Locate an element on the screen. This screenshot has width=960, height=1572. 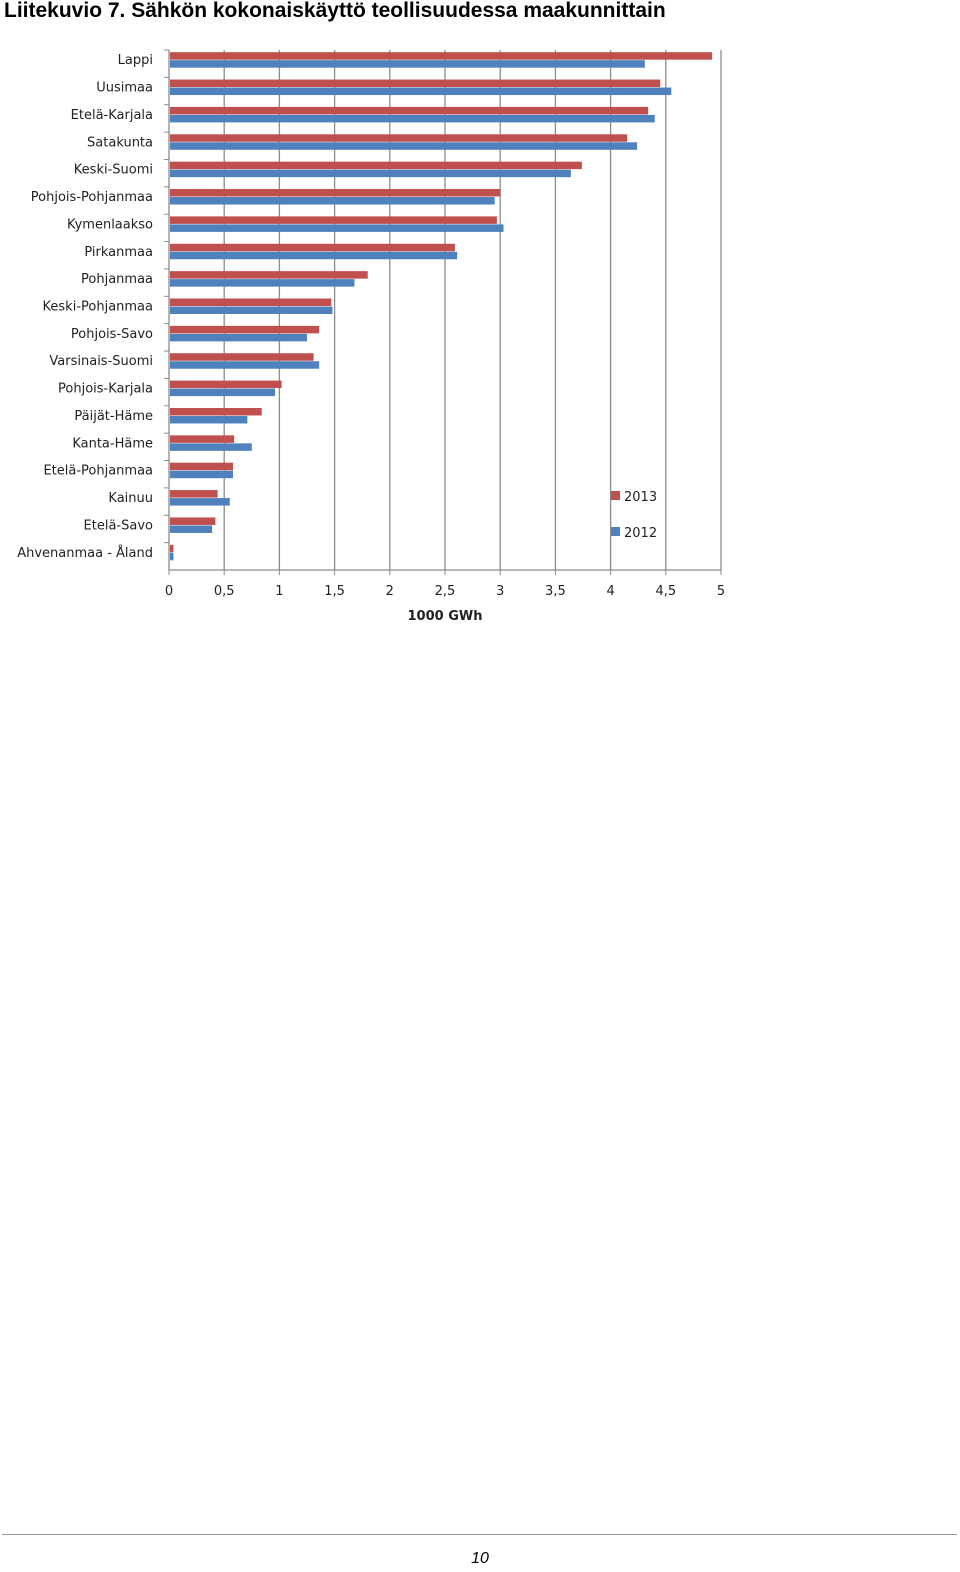
category-label: Lappi is located at coordinates (135, 60).